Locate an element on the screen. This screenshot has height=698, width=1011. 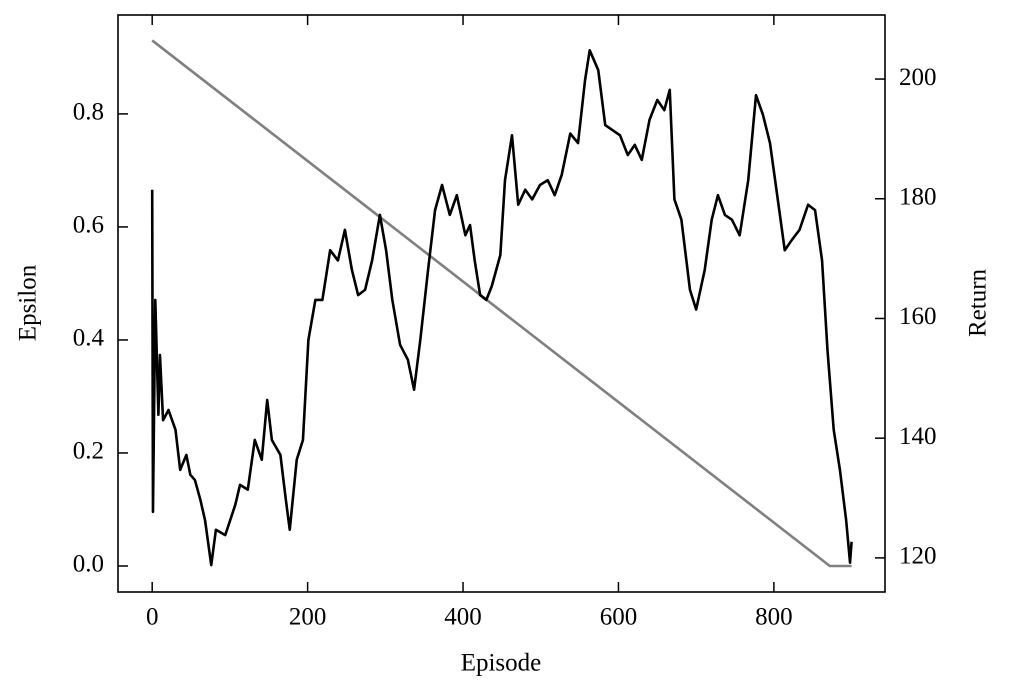
y2-tick-label: 140 is located at coordinates (918, 436).